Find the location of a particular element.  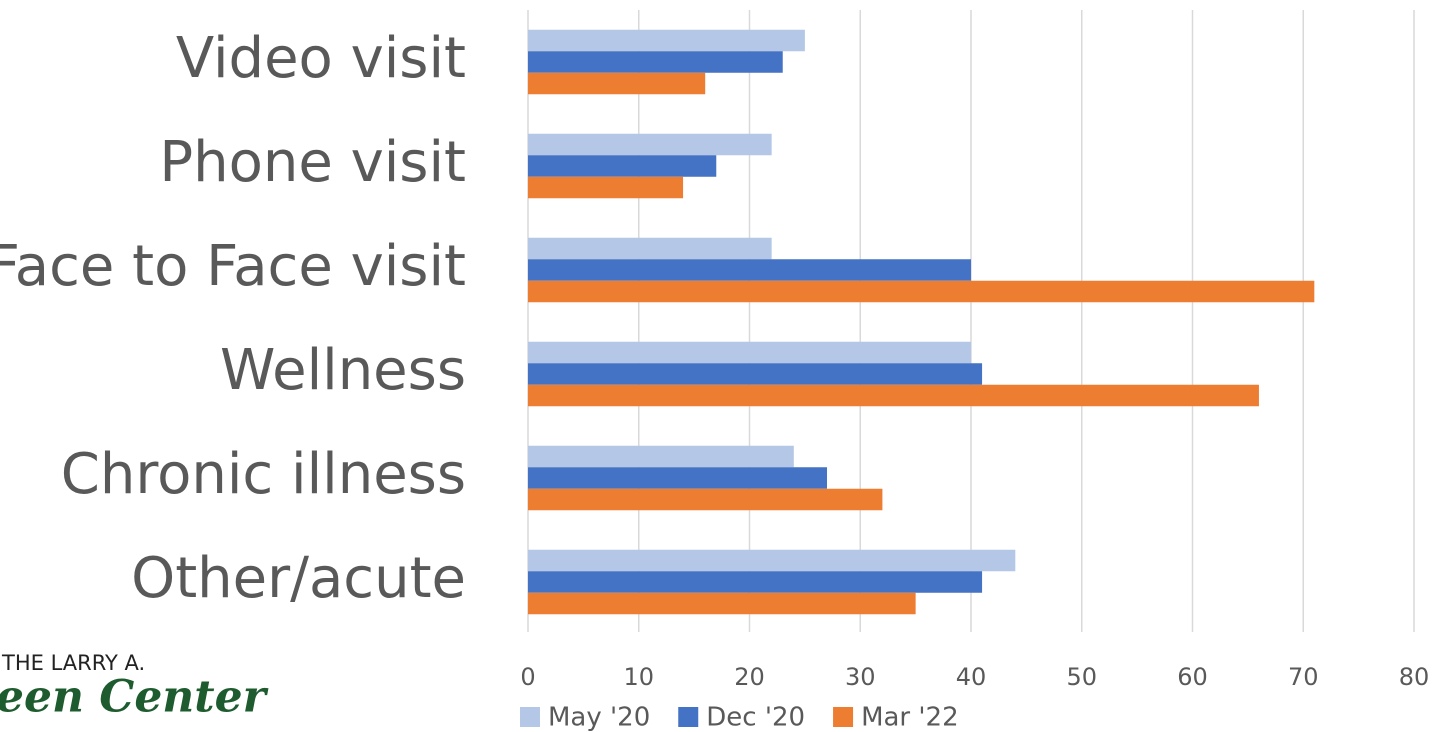

logo-text: een Center is located at coordinates (134, 697).